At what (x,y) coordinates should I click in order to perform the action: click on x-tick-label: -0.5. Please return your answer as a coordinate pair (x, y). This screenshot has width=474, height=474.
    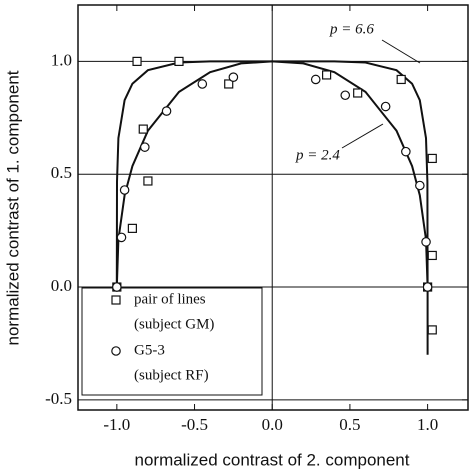
    Looking at the image, I should click on (194, 424).